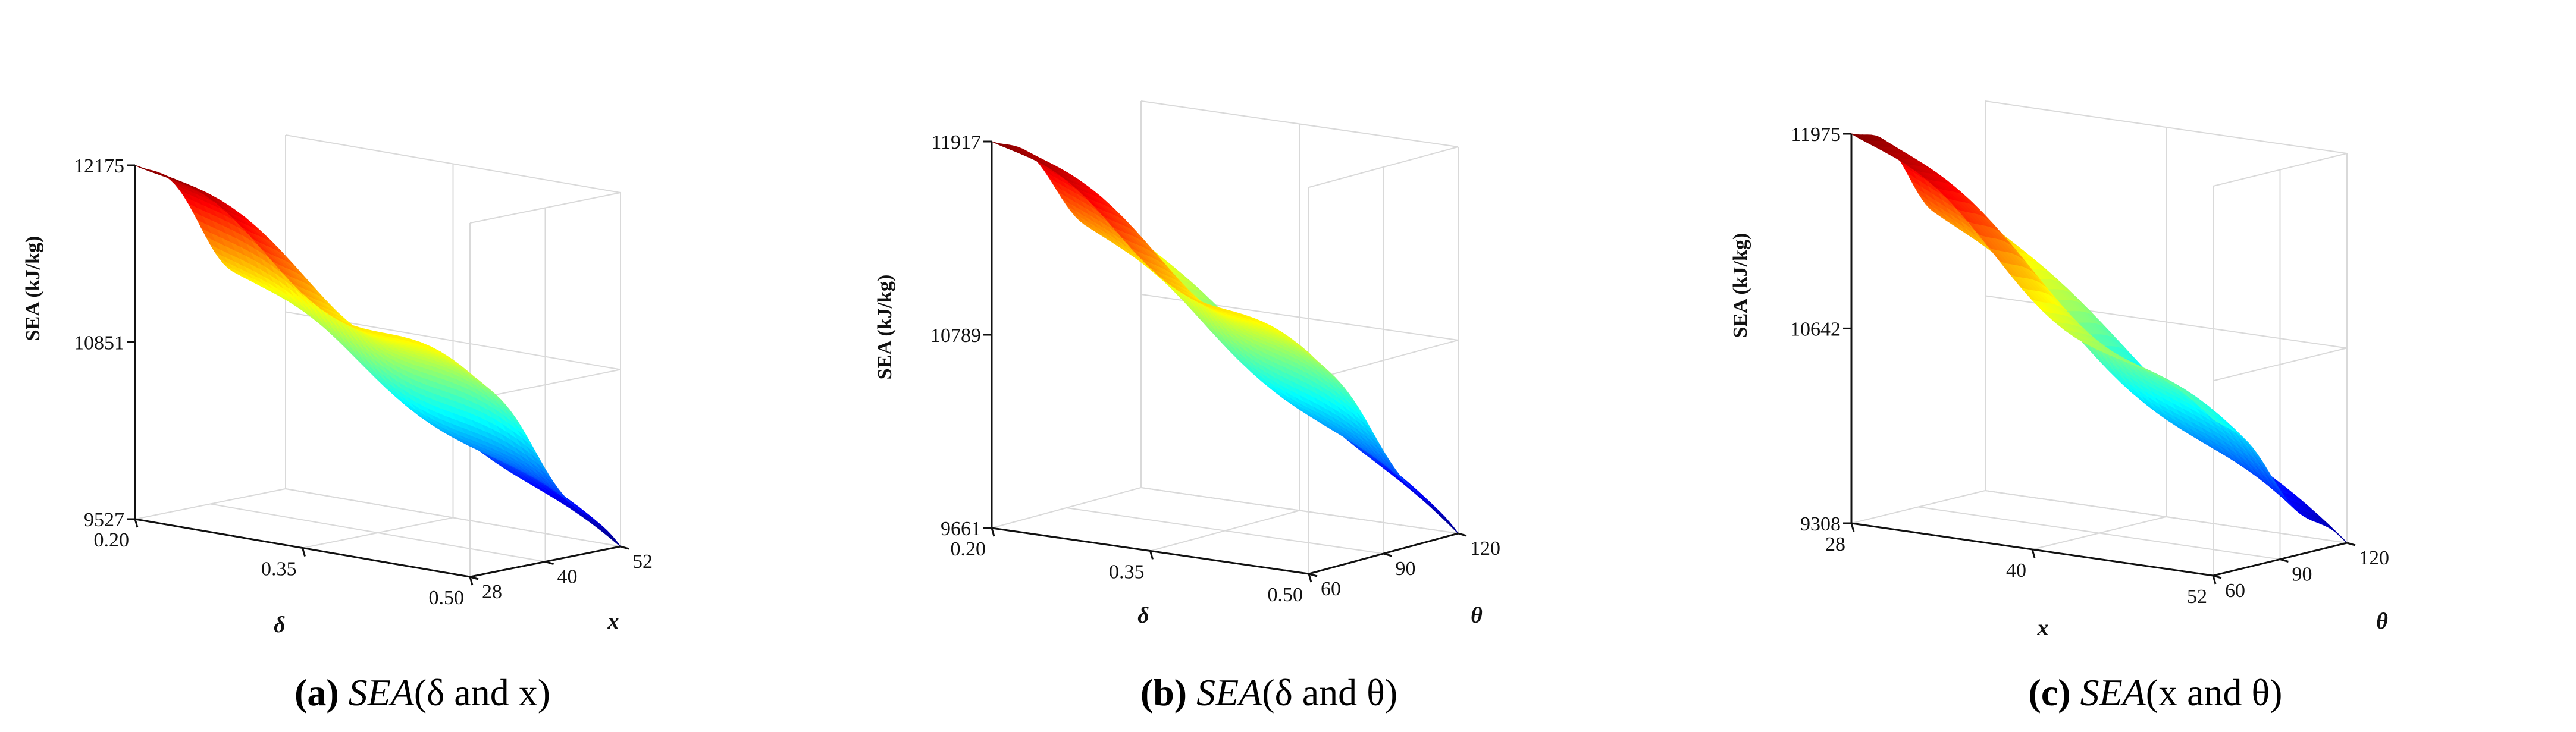 Image resolution: width=2576 pixels, height=732 pixels. What do you see at coordinates (961, 529) in the screenshot?
I see `panel-b-z-tick-label: 9661` at bounding box center [961, 529].